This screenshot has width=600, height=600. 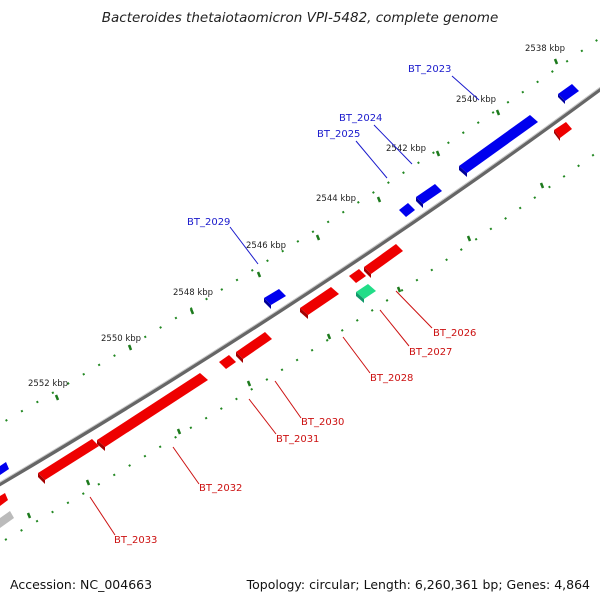 I want to click on gene-bt-2024-shade, so click(x=463, y=171).